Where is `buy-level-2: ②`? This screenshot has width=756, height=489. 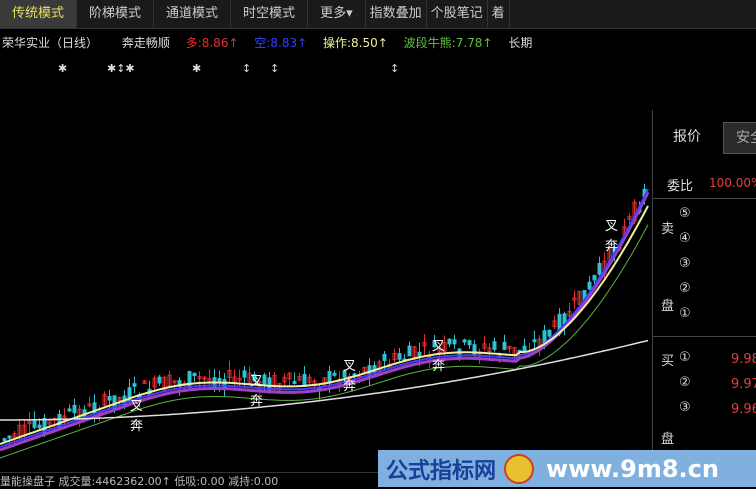 buy-level-2: ② is located at coordinates (685, 382).